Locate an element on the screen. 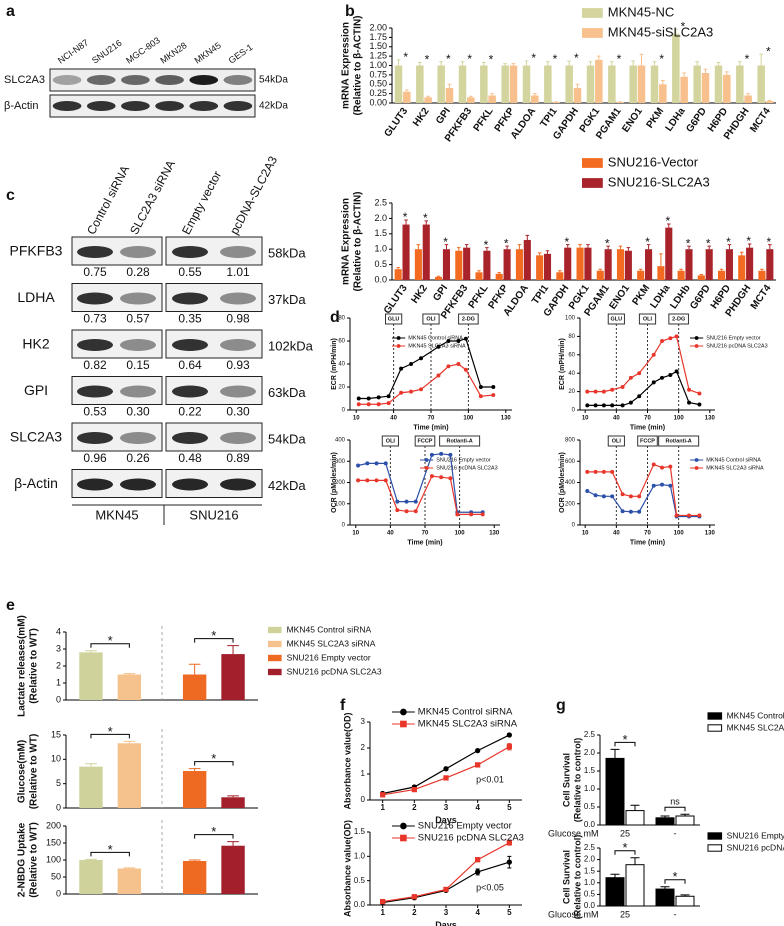 The height and width of the screenshot is (926, 784). y-tick-label: 0 is located at coordinates (344, 411).